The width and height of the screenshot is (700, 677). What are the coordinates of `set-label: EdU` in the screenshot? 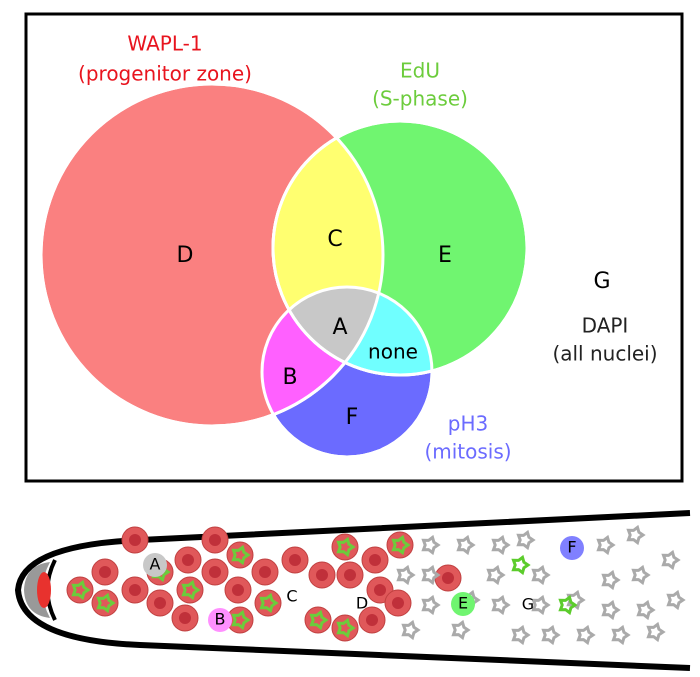 It's located at (420, 71).